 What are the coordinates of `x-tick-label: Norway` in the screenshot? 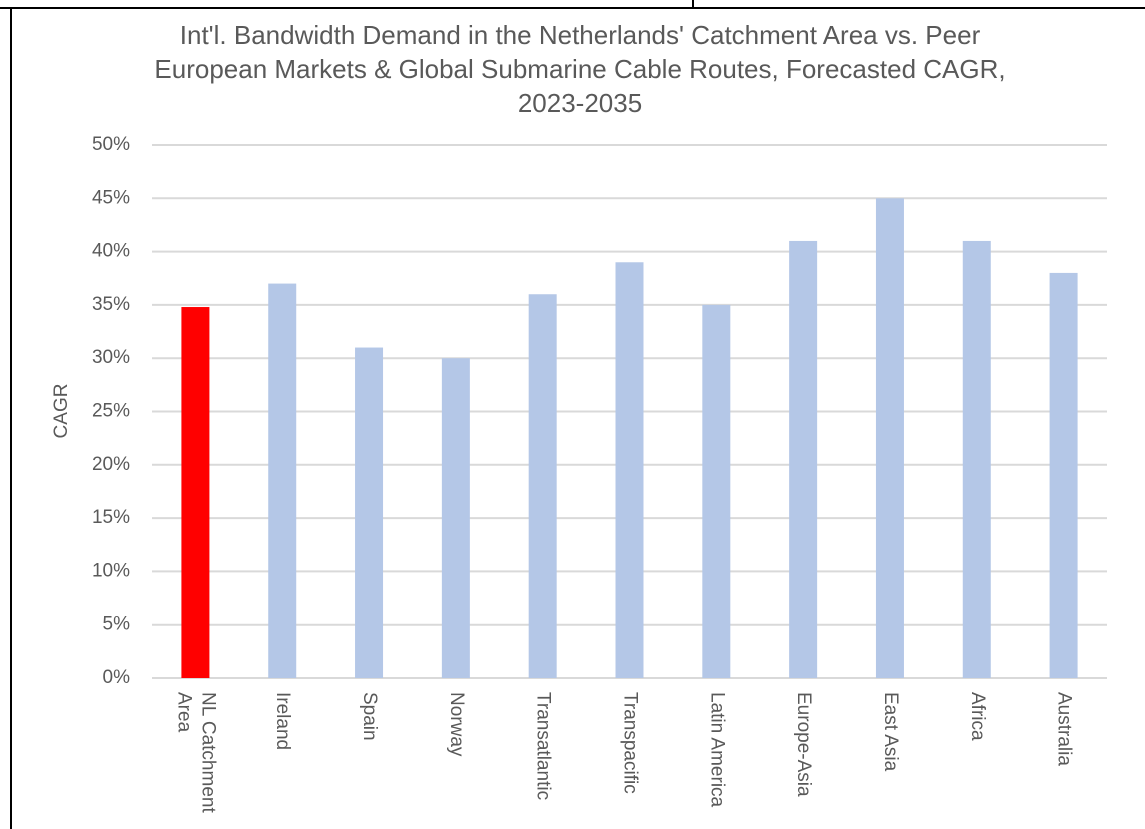 It's located at (456, 724).